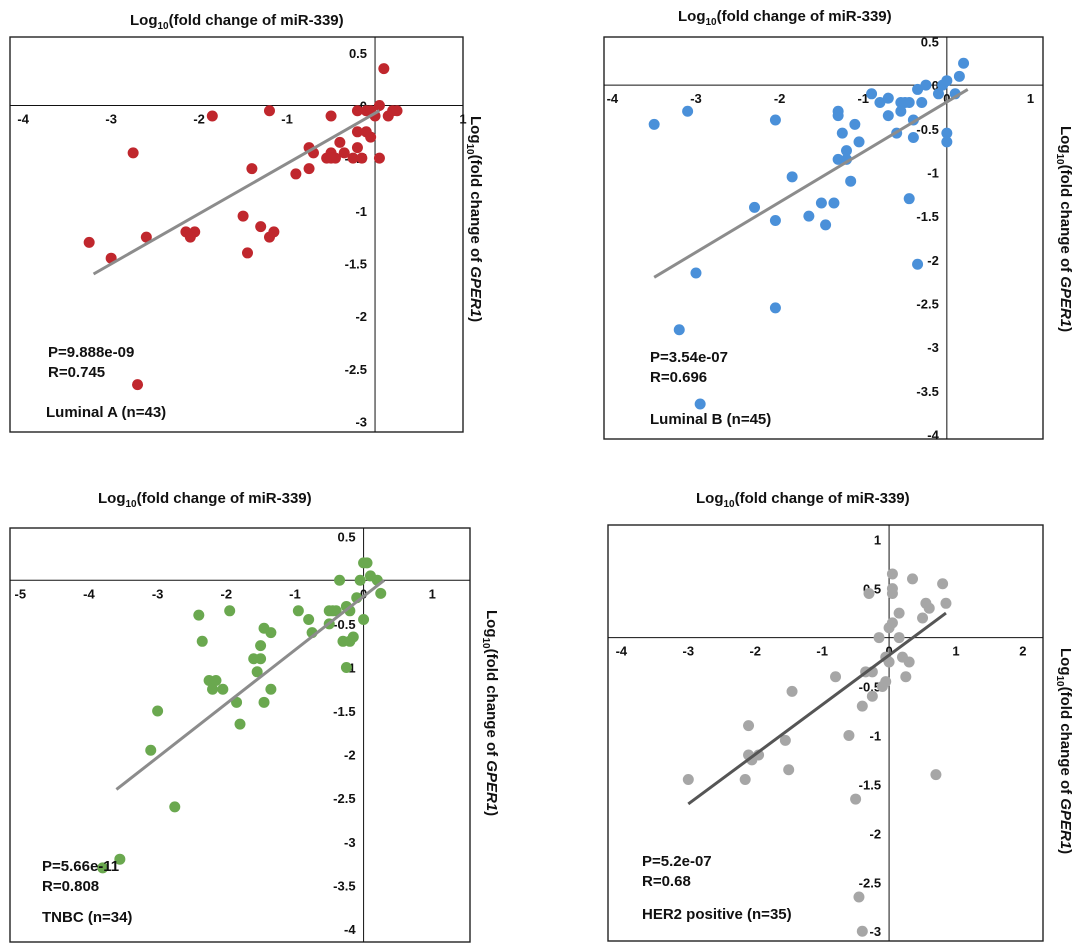  I want to click on p-value: P=5.66e-11, so click(81, 866).